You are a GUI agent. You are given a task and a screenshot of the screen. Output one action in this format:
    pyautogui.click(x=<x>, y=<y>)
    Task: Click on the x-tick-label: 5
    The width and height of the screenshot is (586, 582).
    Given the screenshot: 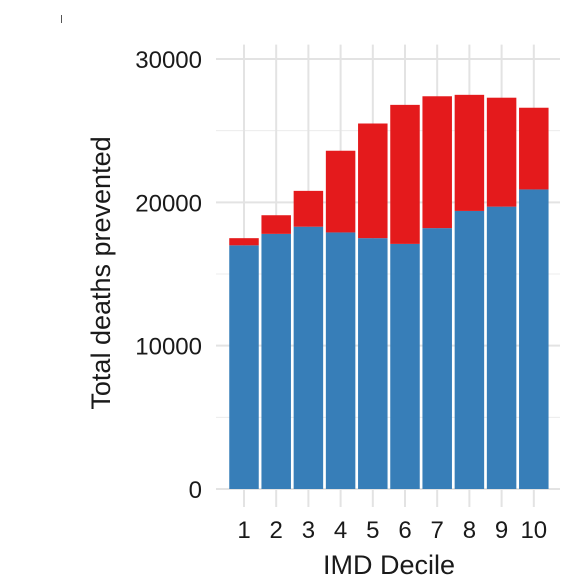 What is the action you would take?
    pyautogui.click(x=372, y=530)
    